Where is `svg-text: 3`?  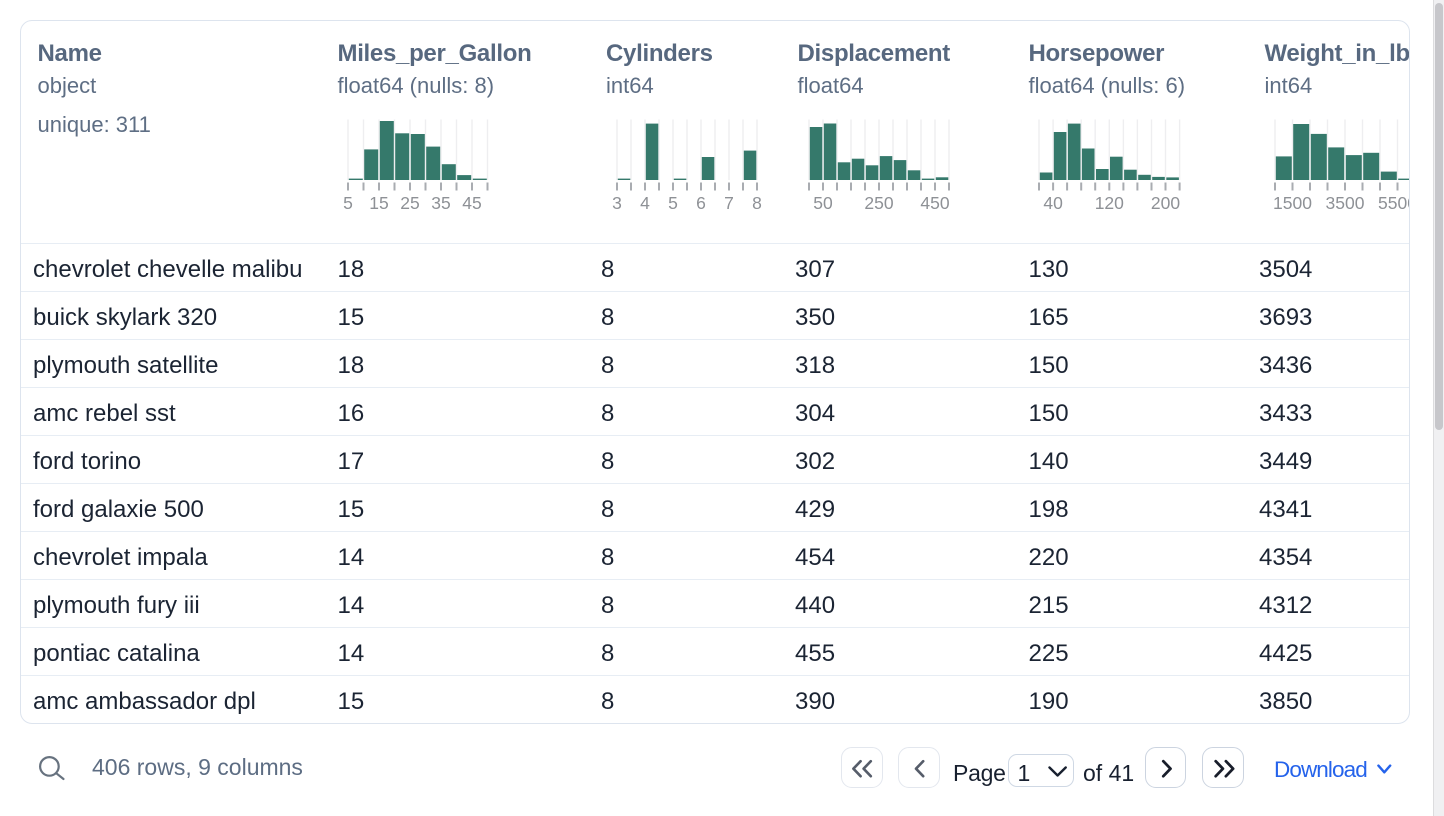
svg-text: 3 is located at coordinates (617, 203).